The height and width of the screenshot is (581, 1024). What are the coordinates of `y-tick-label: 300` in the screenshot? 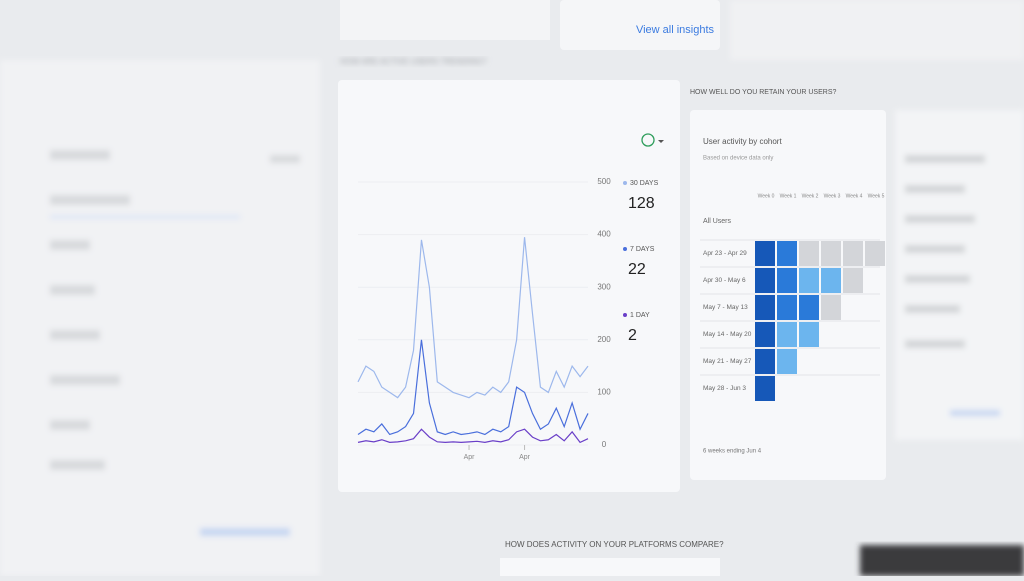 It's located at (604, 286).